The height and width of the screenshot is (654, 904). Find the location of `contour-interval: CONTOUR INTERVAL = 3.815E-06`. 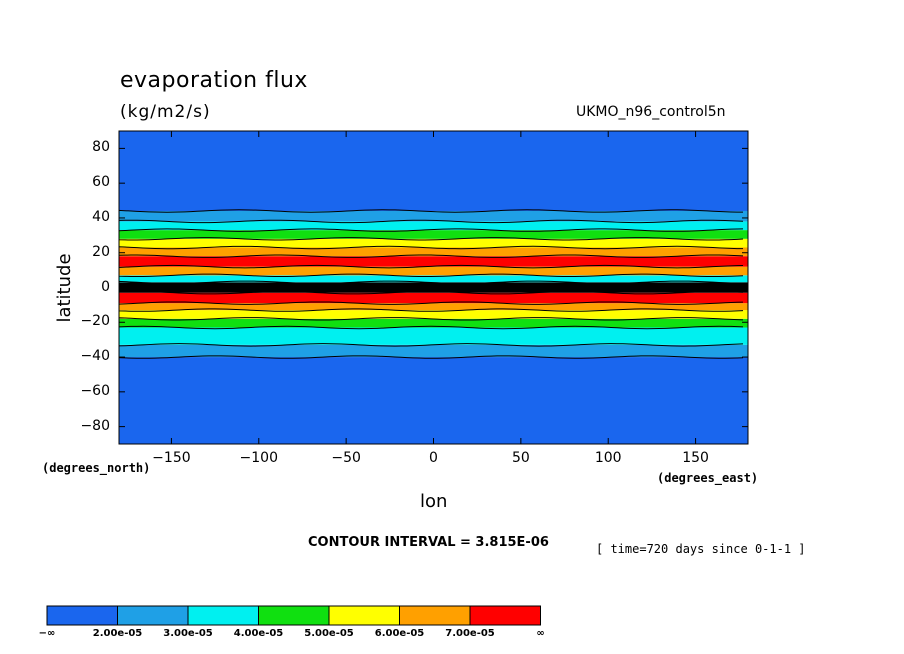

contour-interval: CONTOUR INTERVAL = 3.815E-06 is located at coordinates (428, 542).